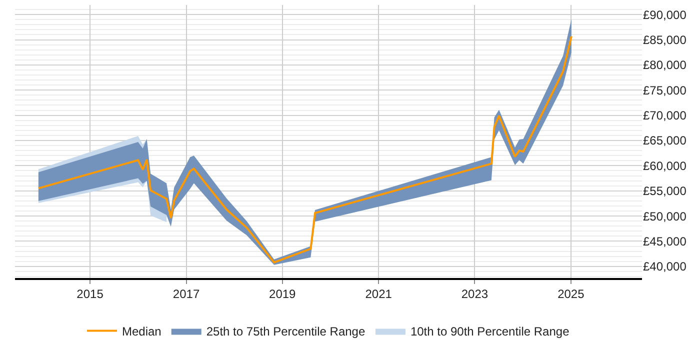 This screenshot has width=700, height=350. What do you see at coordinates (142, 331) in the screenshot?
I see `legend-label: Median` at bounding box center [142, 331].